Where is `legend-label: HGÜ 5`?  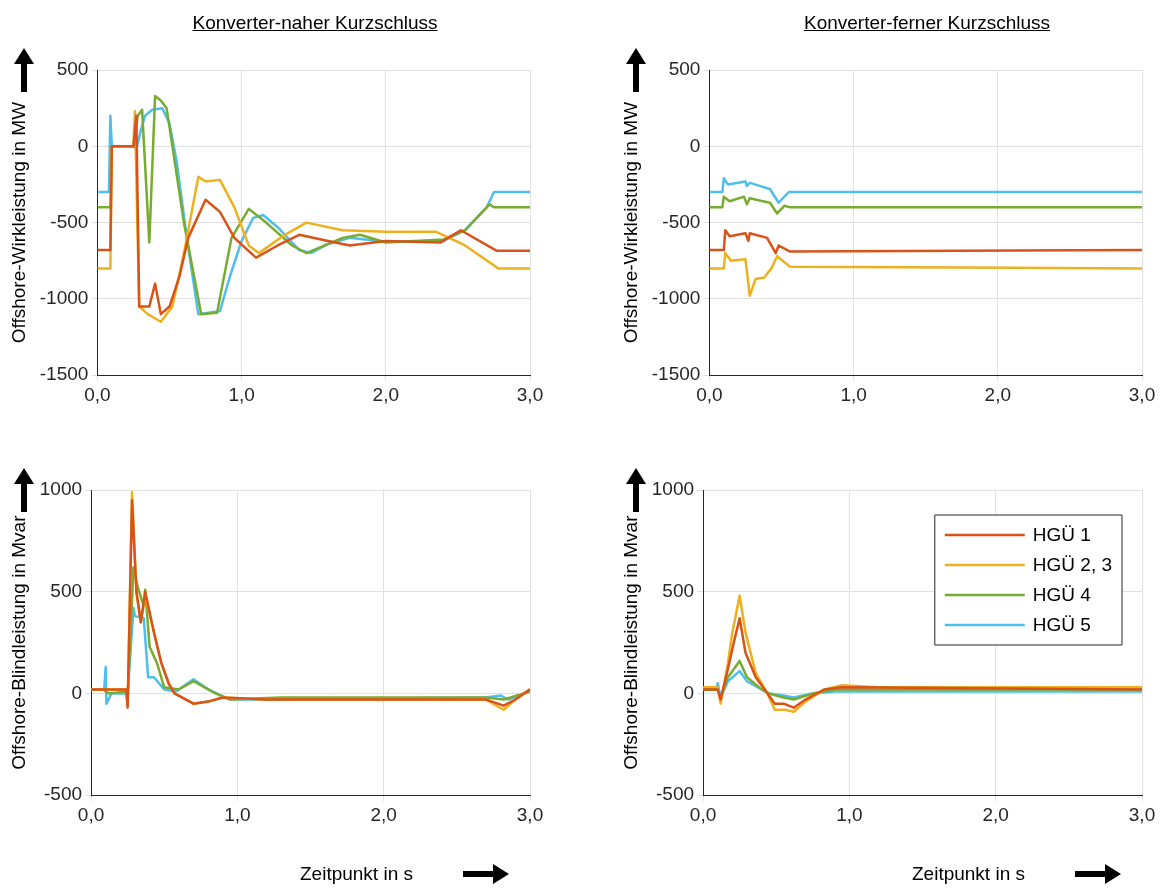
legend-label: HGÜ 5 is located at coordinates (1061, 625).